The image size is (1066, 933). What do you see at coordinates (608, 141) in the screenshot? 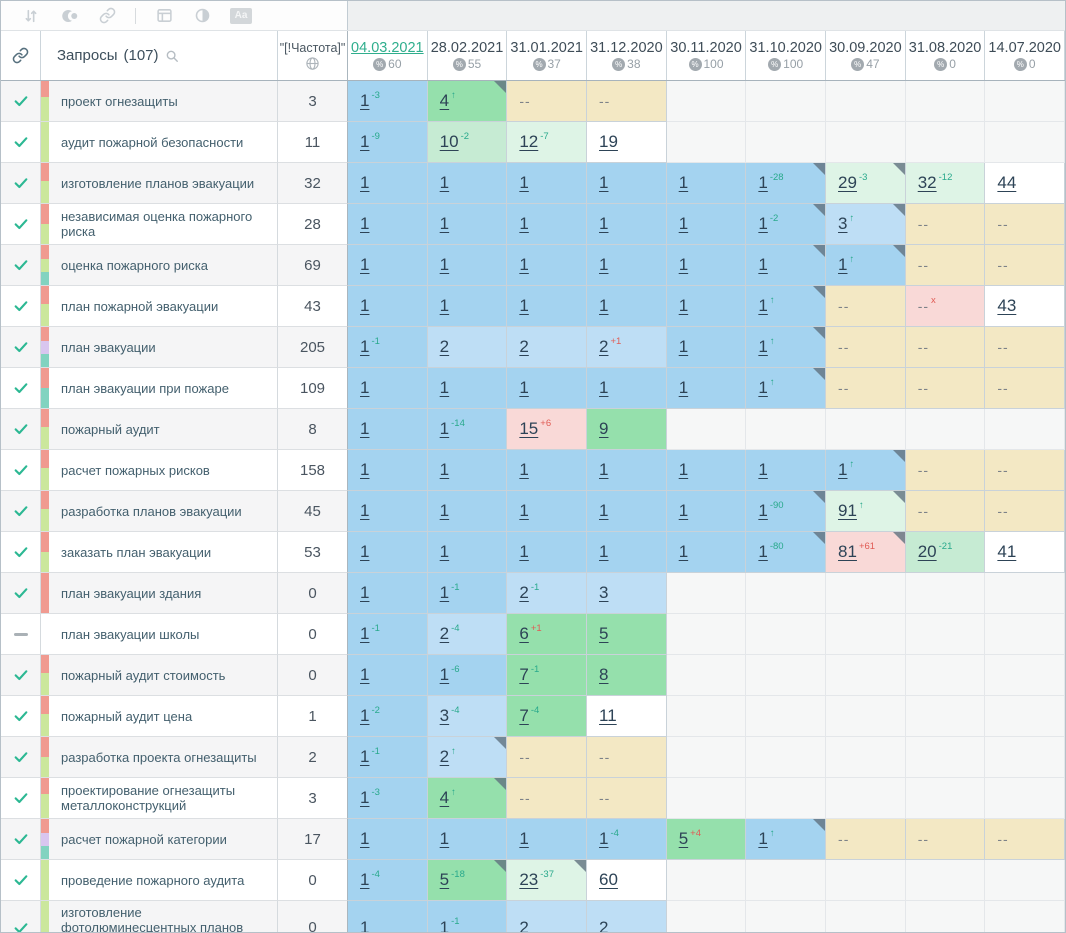
I see `position-value: 19` at bounding box center [608, 141].